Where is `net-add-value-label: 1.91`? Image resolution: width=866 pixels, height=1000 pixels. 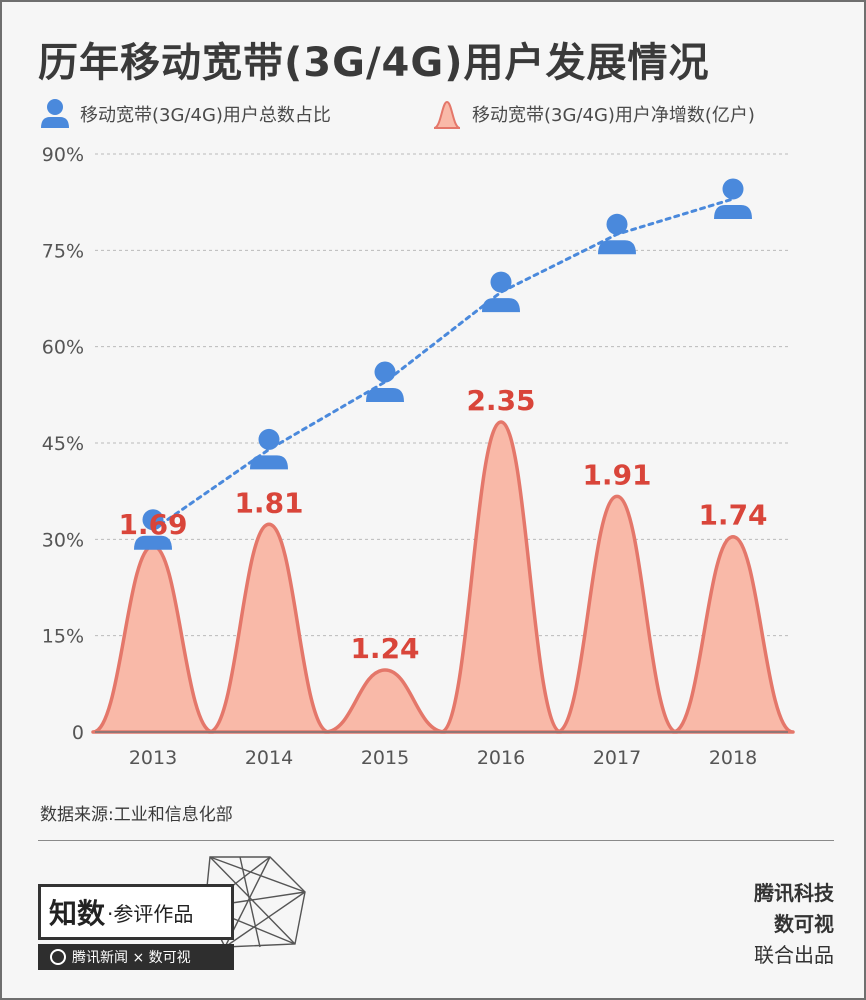 net-add-value-label: 1.91 is located at coordinates (616, 474).